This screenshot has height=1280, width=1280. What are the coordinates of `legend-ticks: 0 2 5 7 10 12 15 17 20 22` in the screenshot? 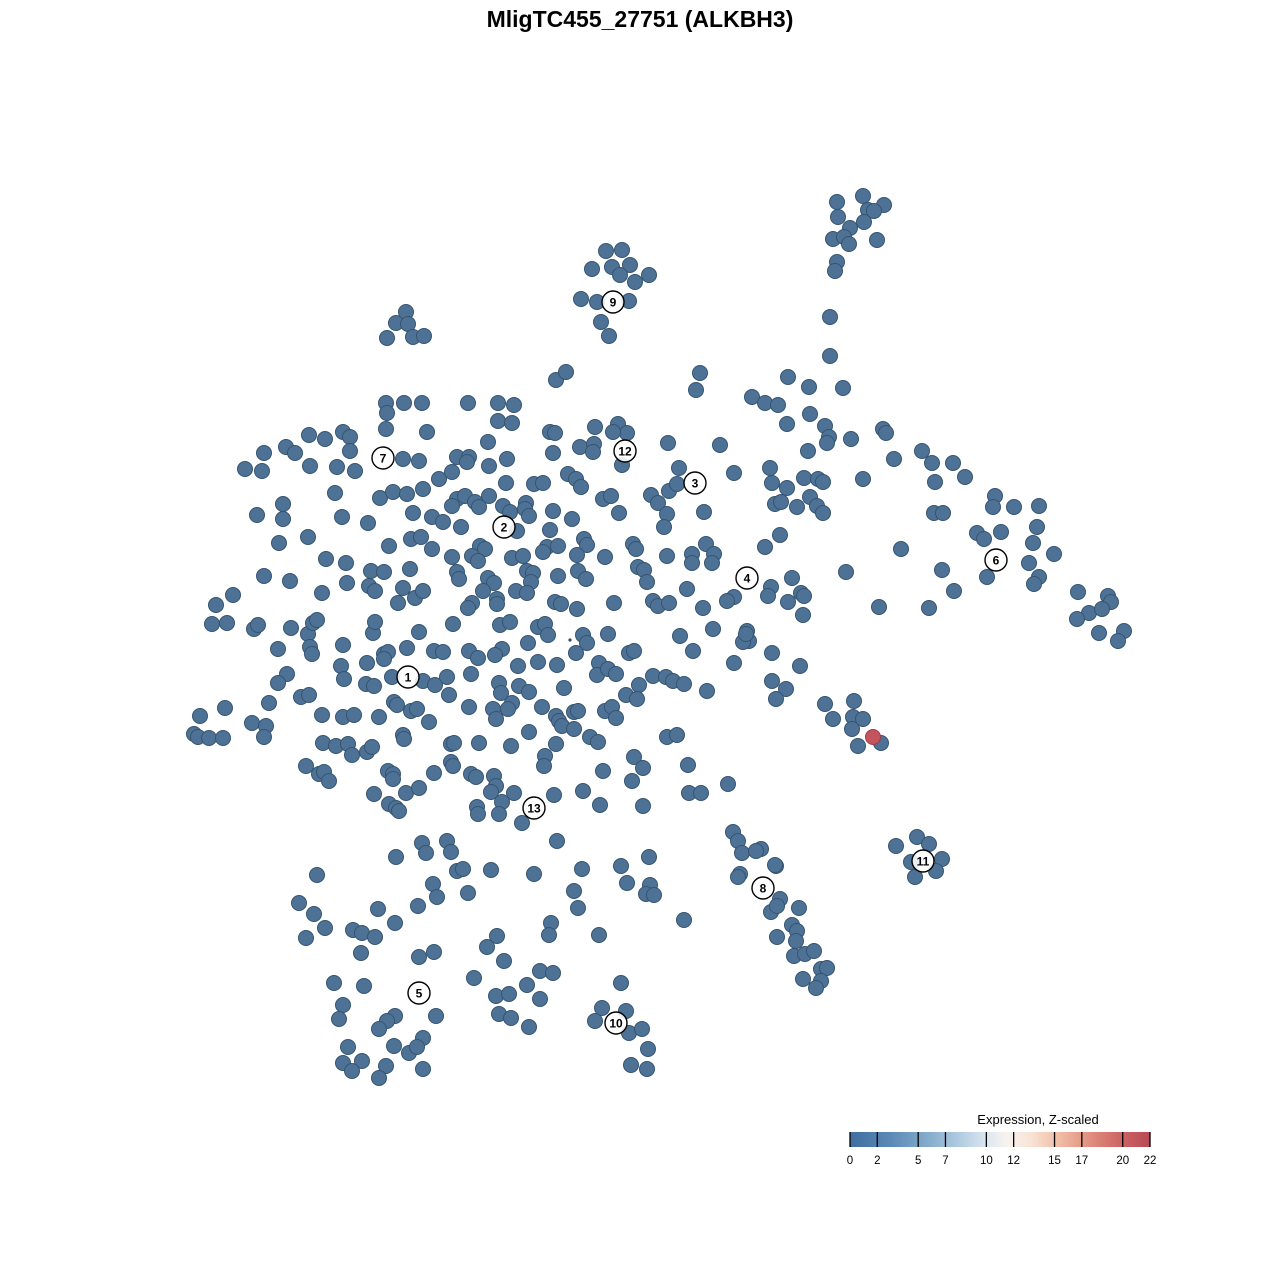 It's located at (1001, 1149).